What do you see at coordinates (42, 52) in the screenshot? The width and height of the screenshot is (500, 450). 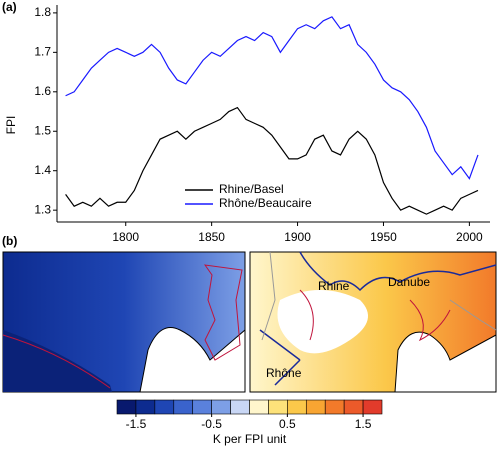 I see `y-tick-label: 1.7` at bounding box center [42, 52].